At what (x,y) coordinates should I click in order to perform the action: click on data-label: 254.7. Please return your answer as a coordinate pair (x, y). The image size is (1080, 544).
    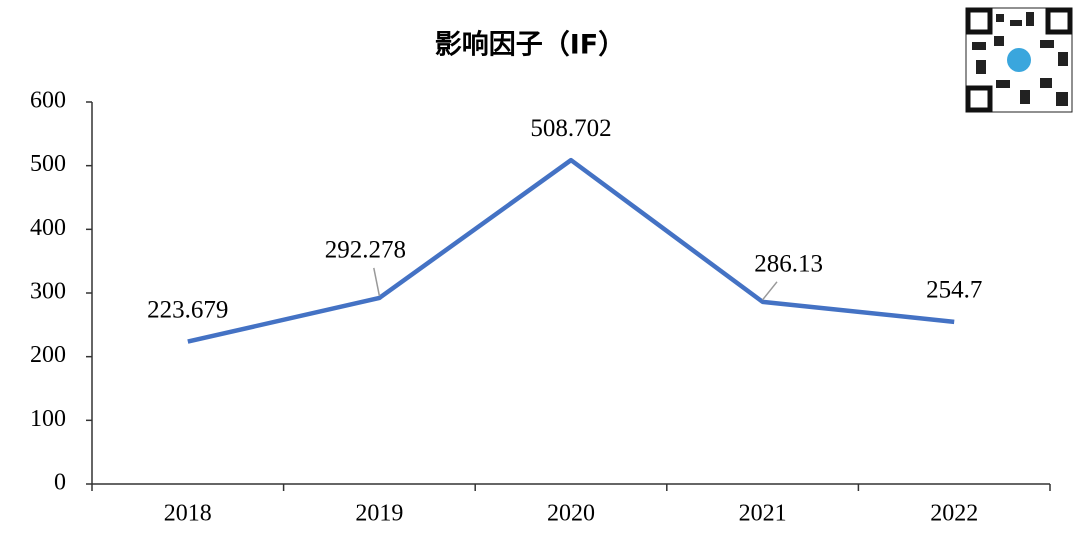
    Looking at the image, I should click on (954, 290).